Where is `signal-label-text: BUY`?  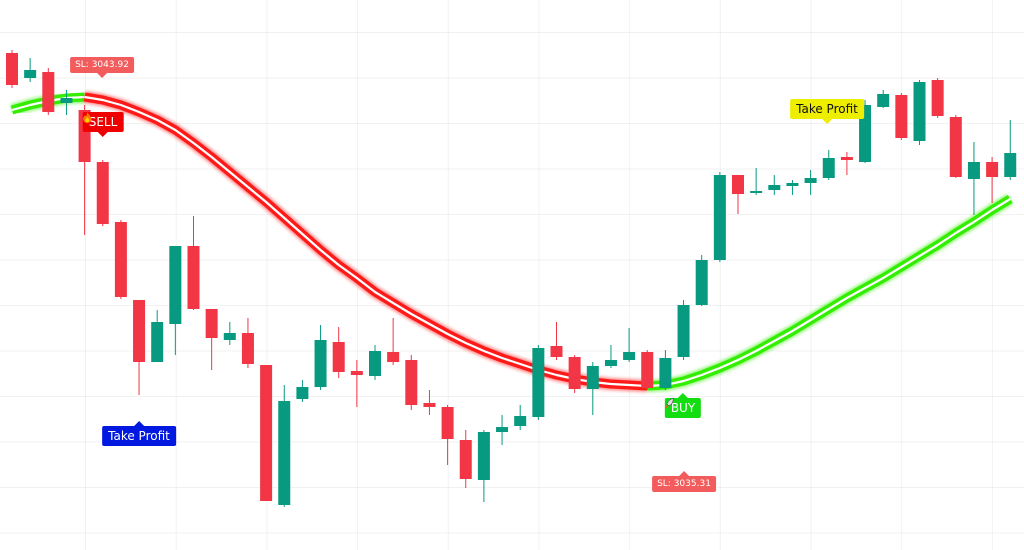
signal-label-text: BUY is located at coordinates (683, 408).